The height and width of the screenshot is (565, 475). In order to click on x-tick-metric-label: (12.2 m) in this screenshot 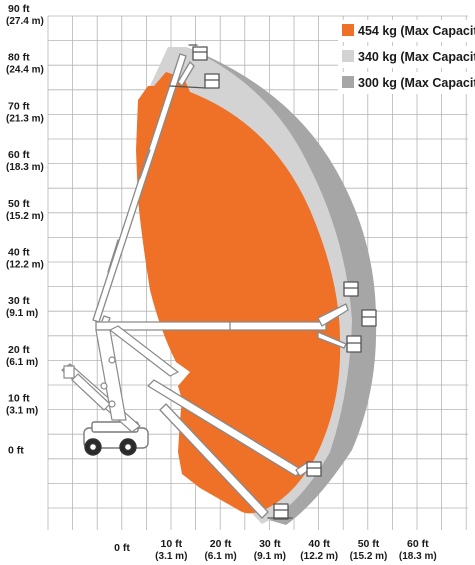, I will do `click(319, 556)`.